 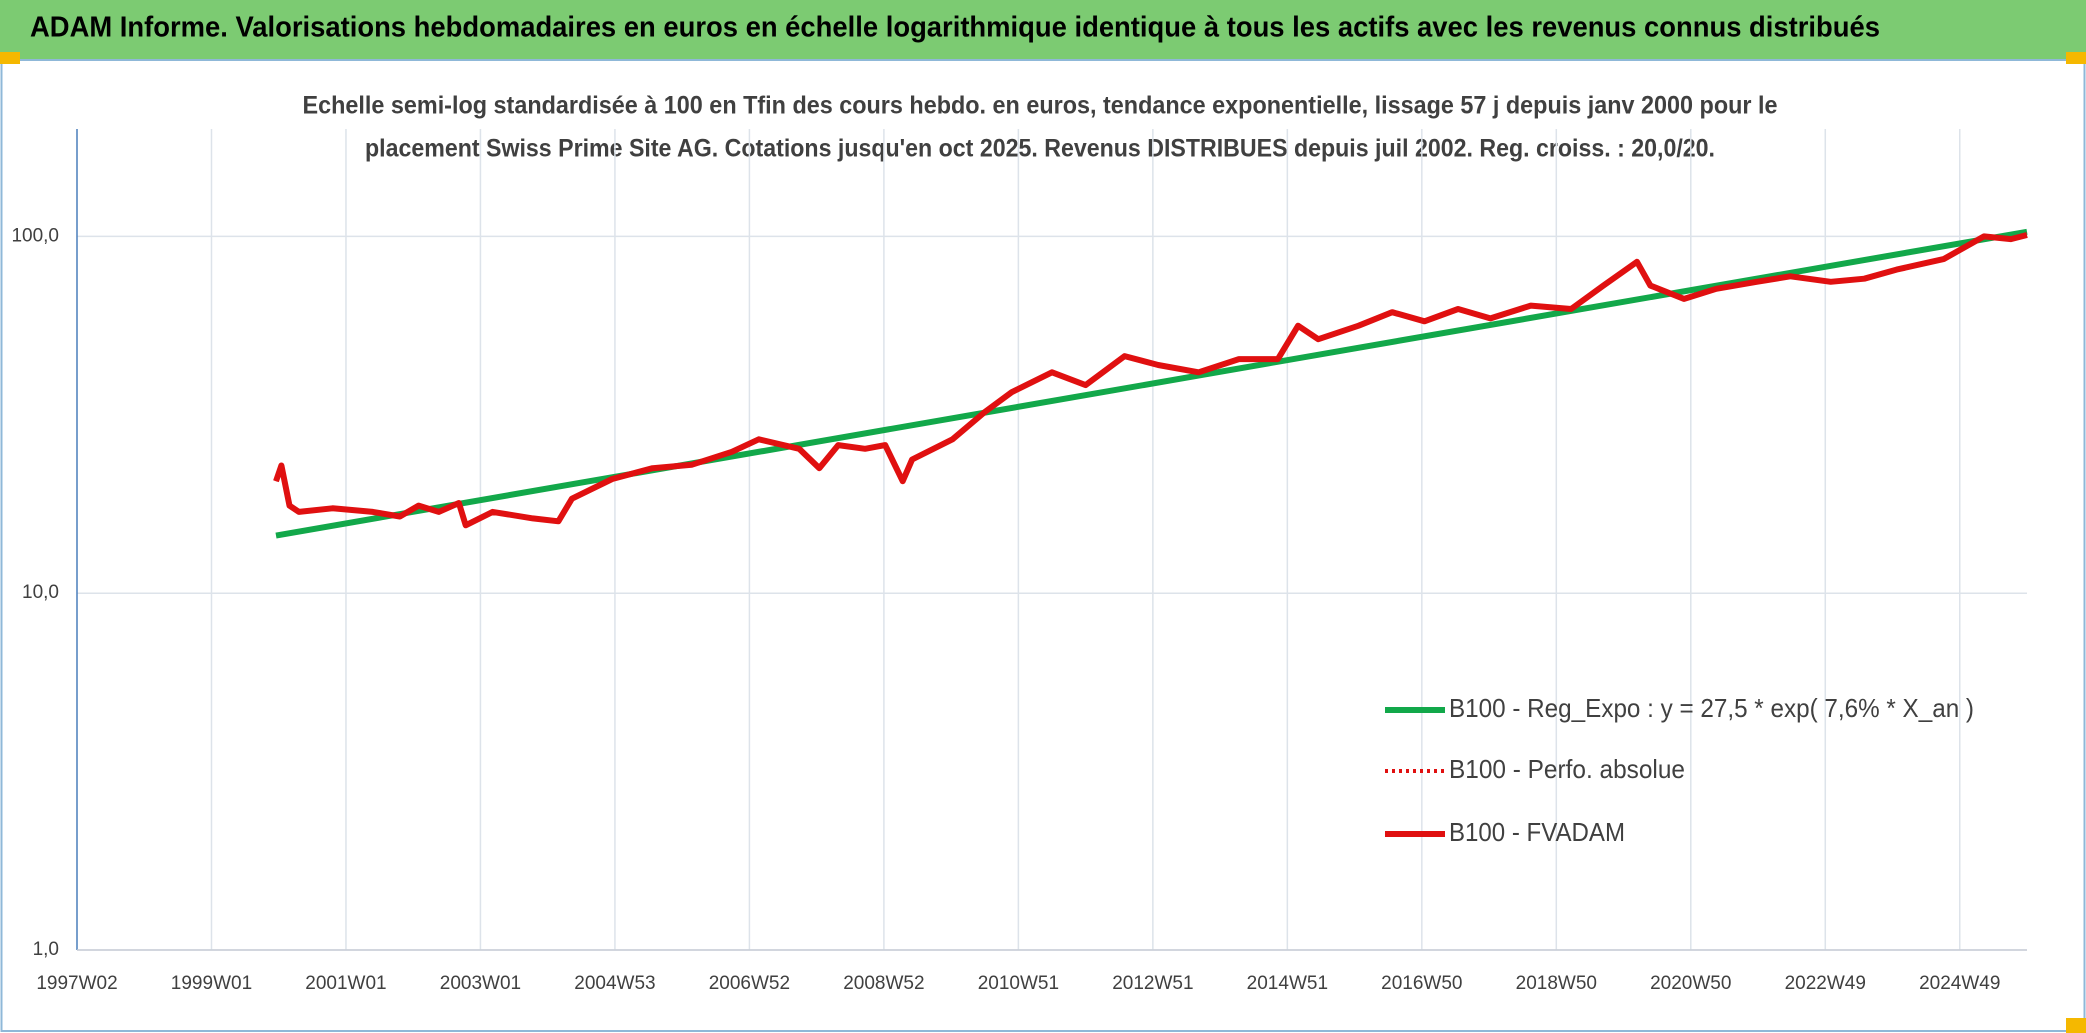 I want to click on x-tick-label: 2022W49, so click(x=1825, y=983).